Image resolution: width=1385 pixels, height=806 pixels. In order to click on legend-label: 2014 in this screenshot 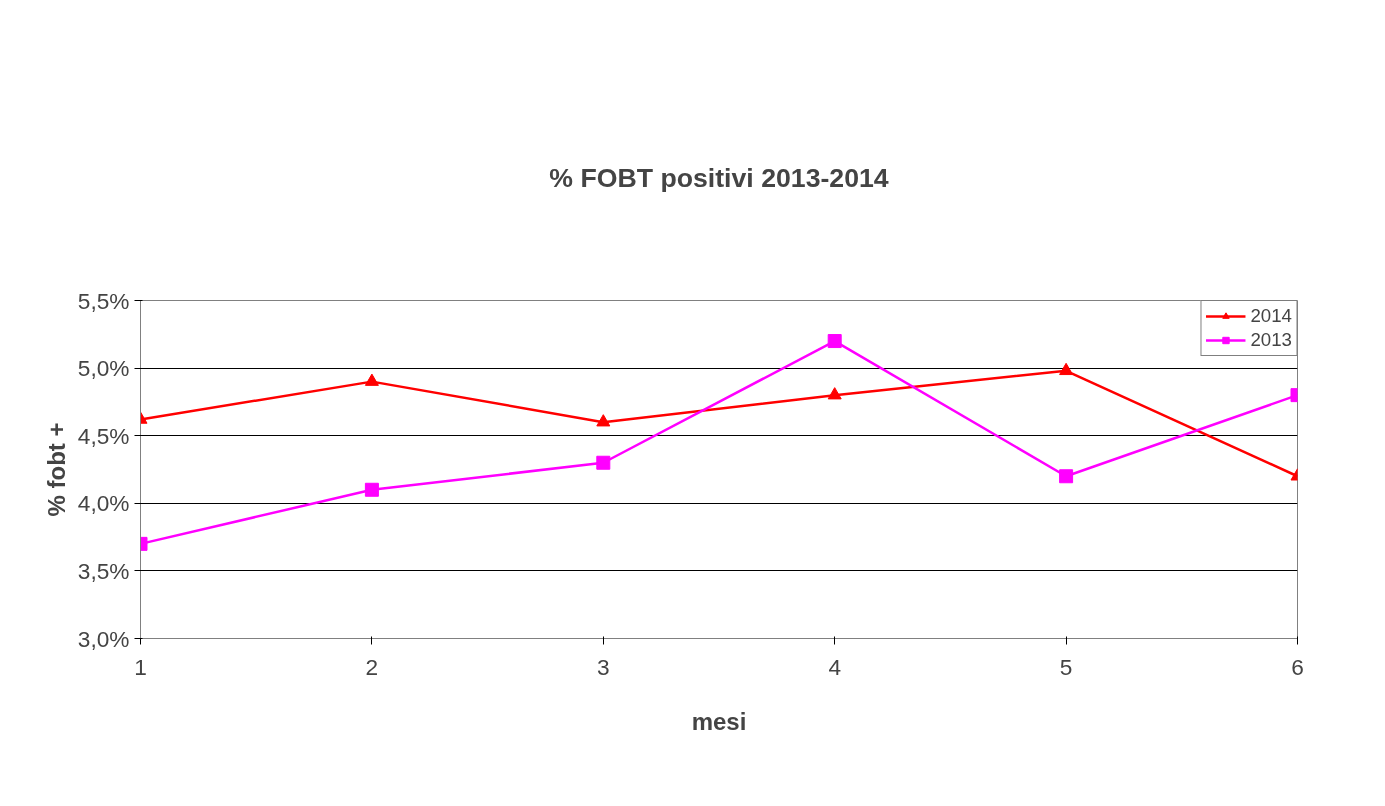, I will do `click(1271, 316)`.